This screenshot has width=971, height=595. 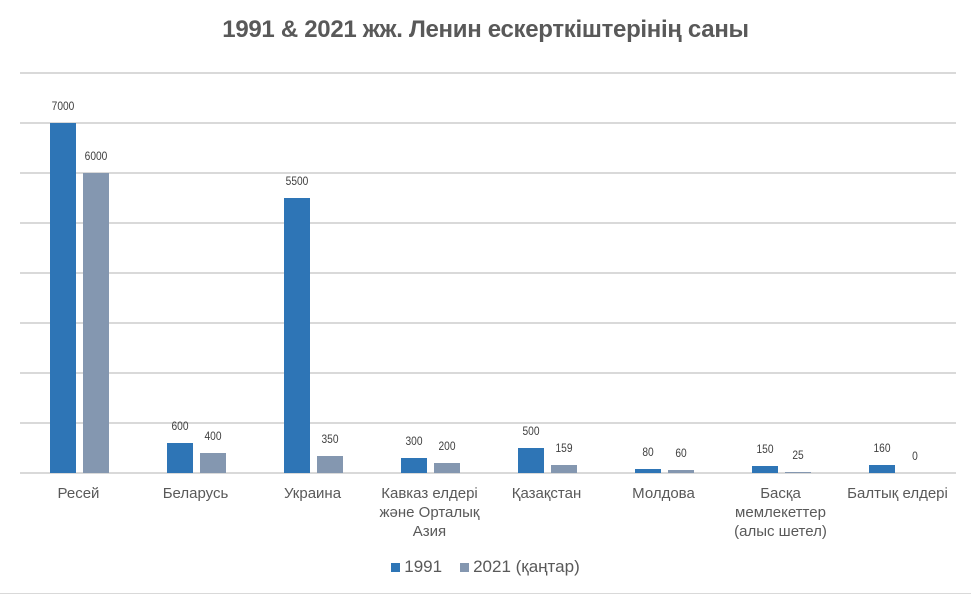 I want to click on x-axis-label: Кавказ елдері және Орталық Азия, so click(x=429, y=512).